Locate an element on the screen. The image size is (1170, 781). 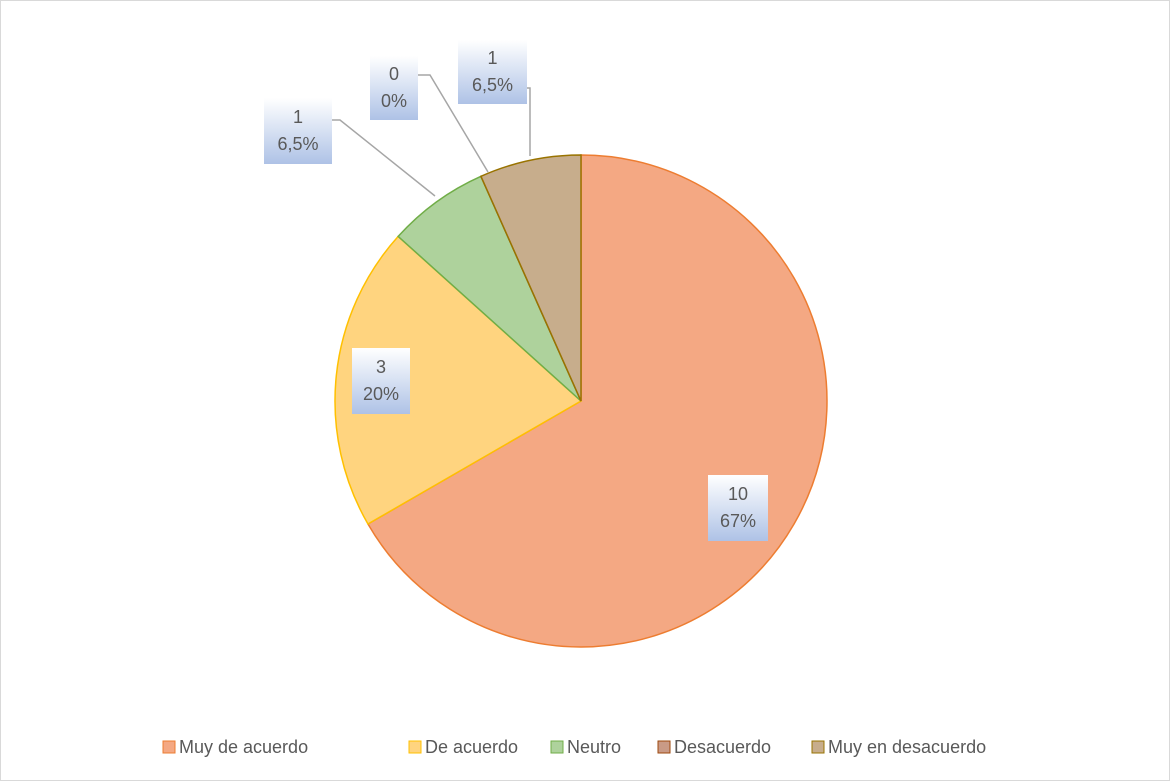
data-label-count: 0 is located at coordinates (394, 74).